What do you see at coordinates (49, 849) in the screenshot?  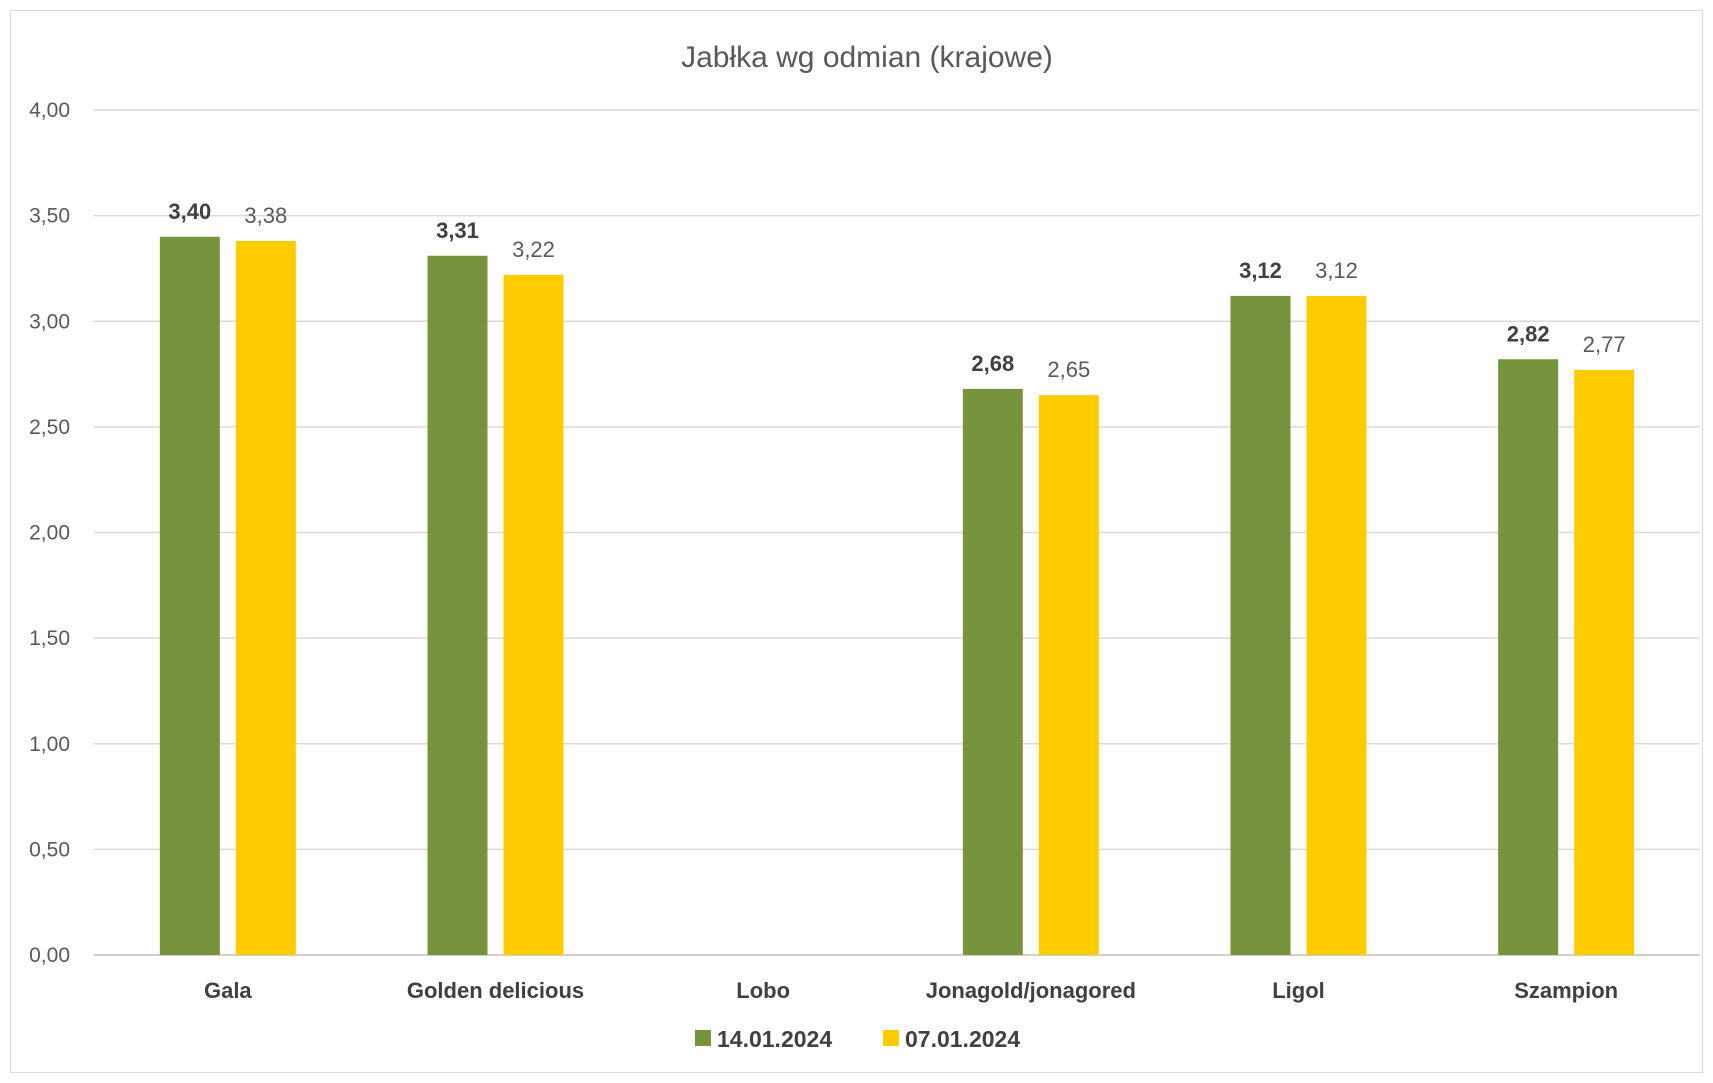 I see `y-tick-label: 0,50` at bounding box center [49, 849].